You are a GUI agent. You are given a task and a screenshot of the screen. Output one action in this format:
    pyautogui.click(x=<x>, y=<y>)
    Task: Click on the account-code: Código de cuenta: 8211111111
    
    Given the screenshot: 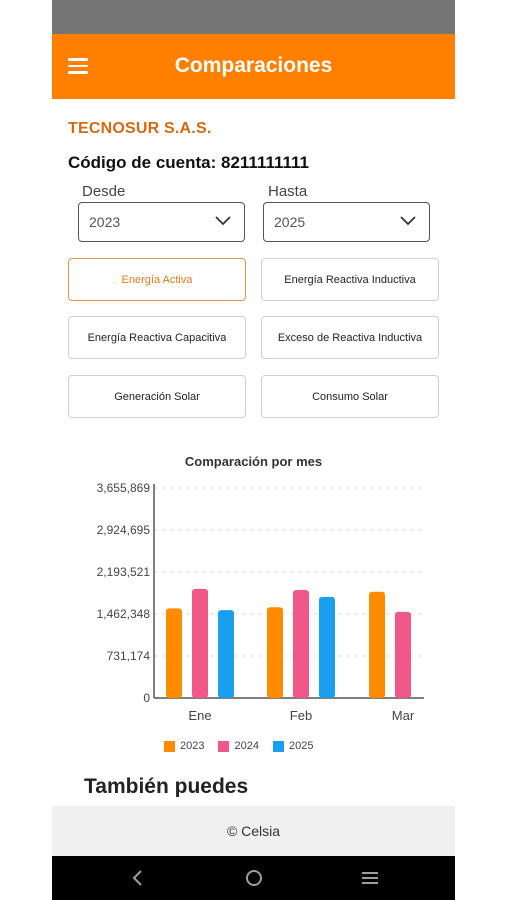 What is the action you would take?
    pyautogui.click(x=188, y=162)
    